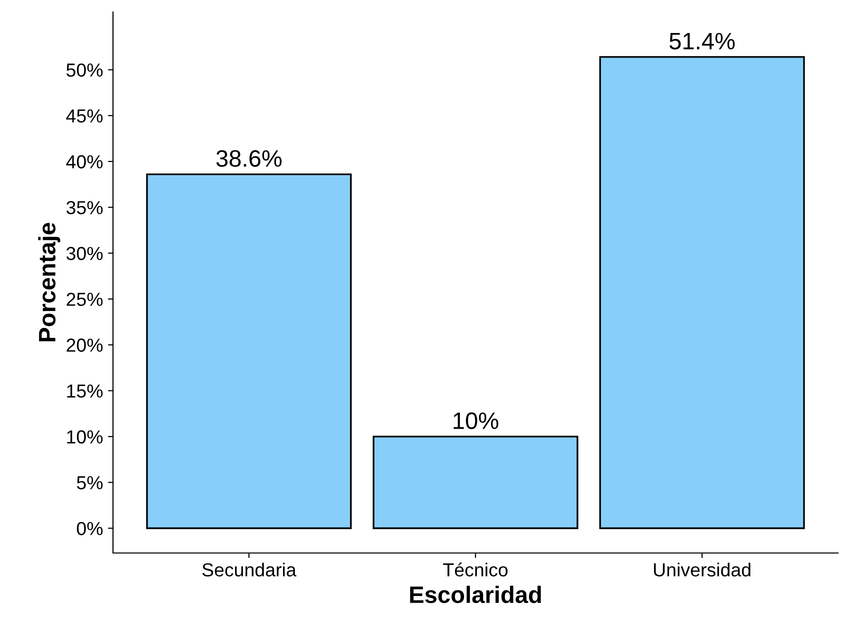 Image resolution: width=841 pixels, height=627 pixels. What do you see at coordinates (84, 116) in the screenshot?
I see `y-tick-label: 45%` at bounding box center [84, 116].